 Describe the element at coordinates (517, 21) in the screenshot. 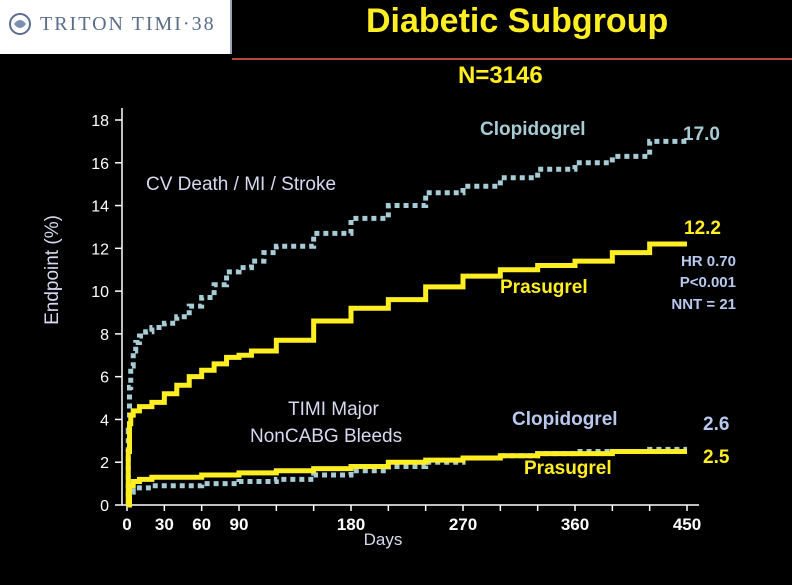

I see `page-title: Diabetic Subgroup` at that location.